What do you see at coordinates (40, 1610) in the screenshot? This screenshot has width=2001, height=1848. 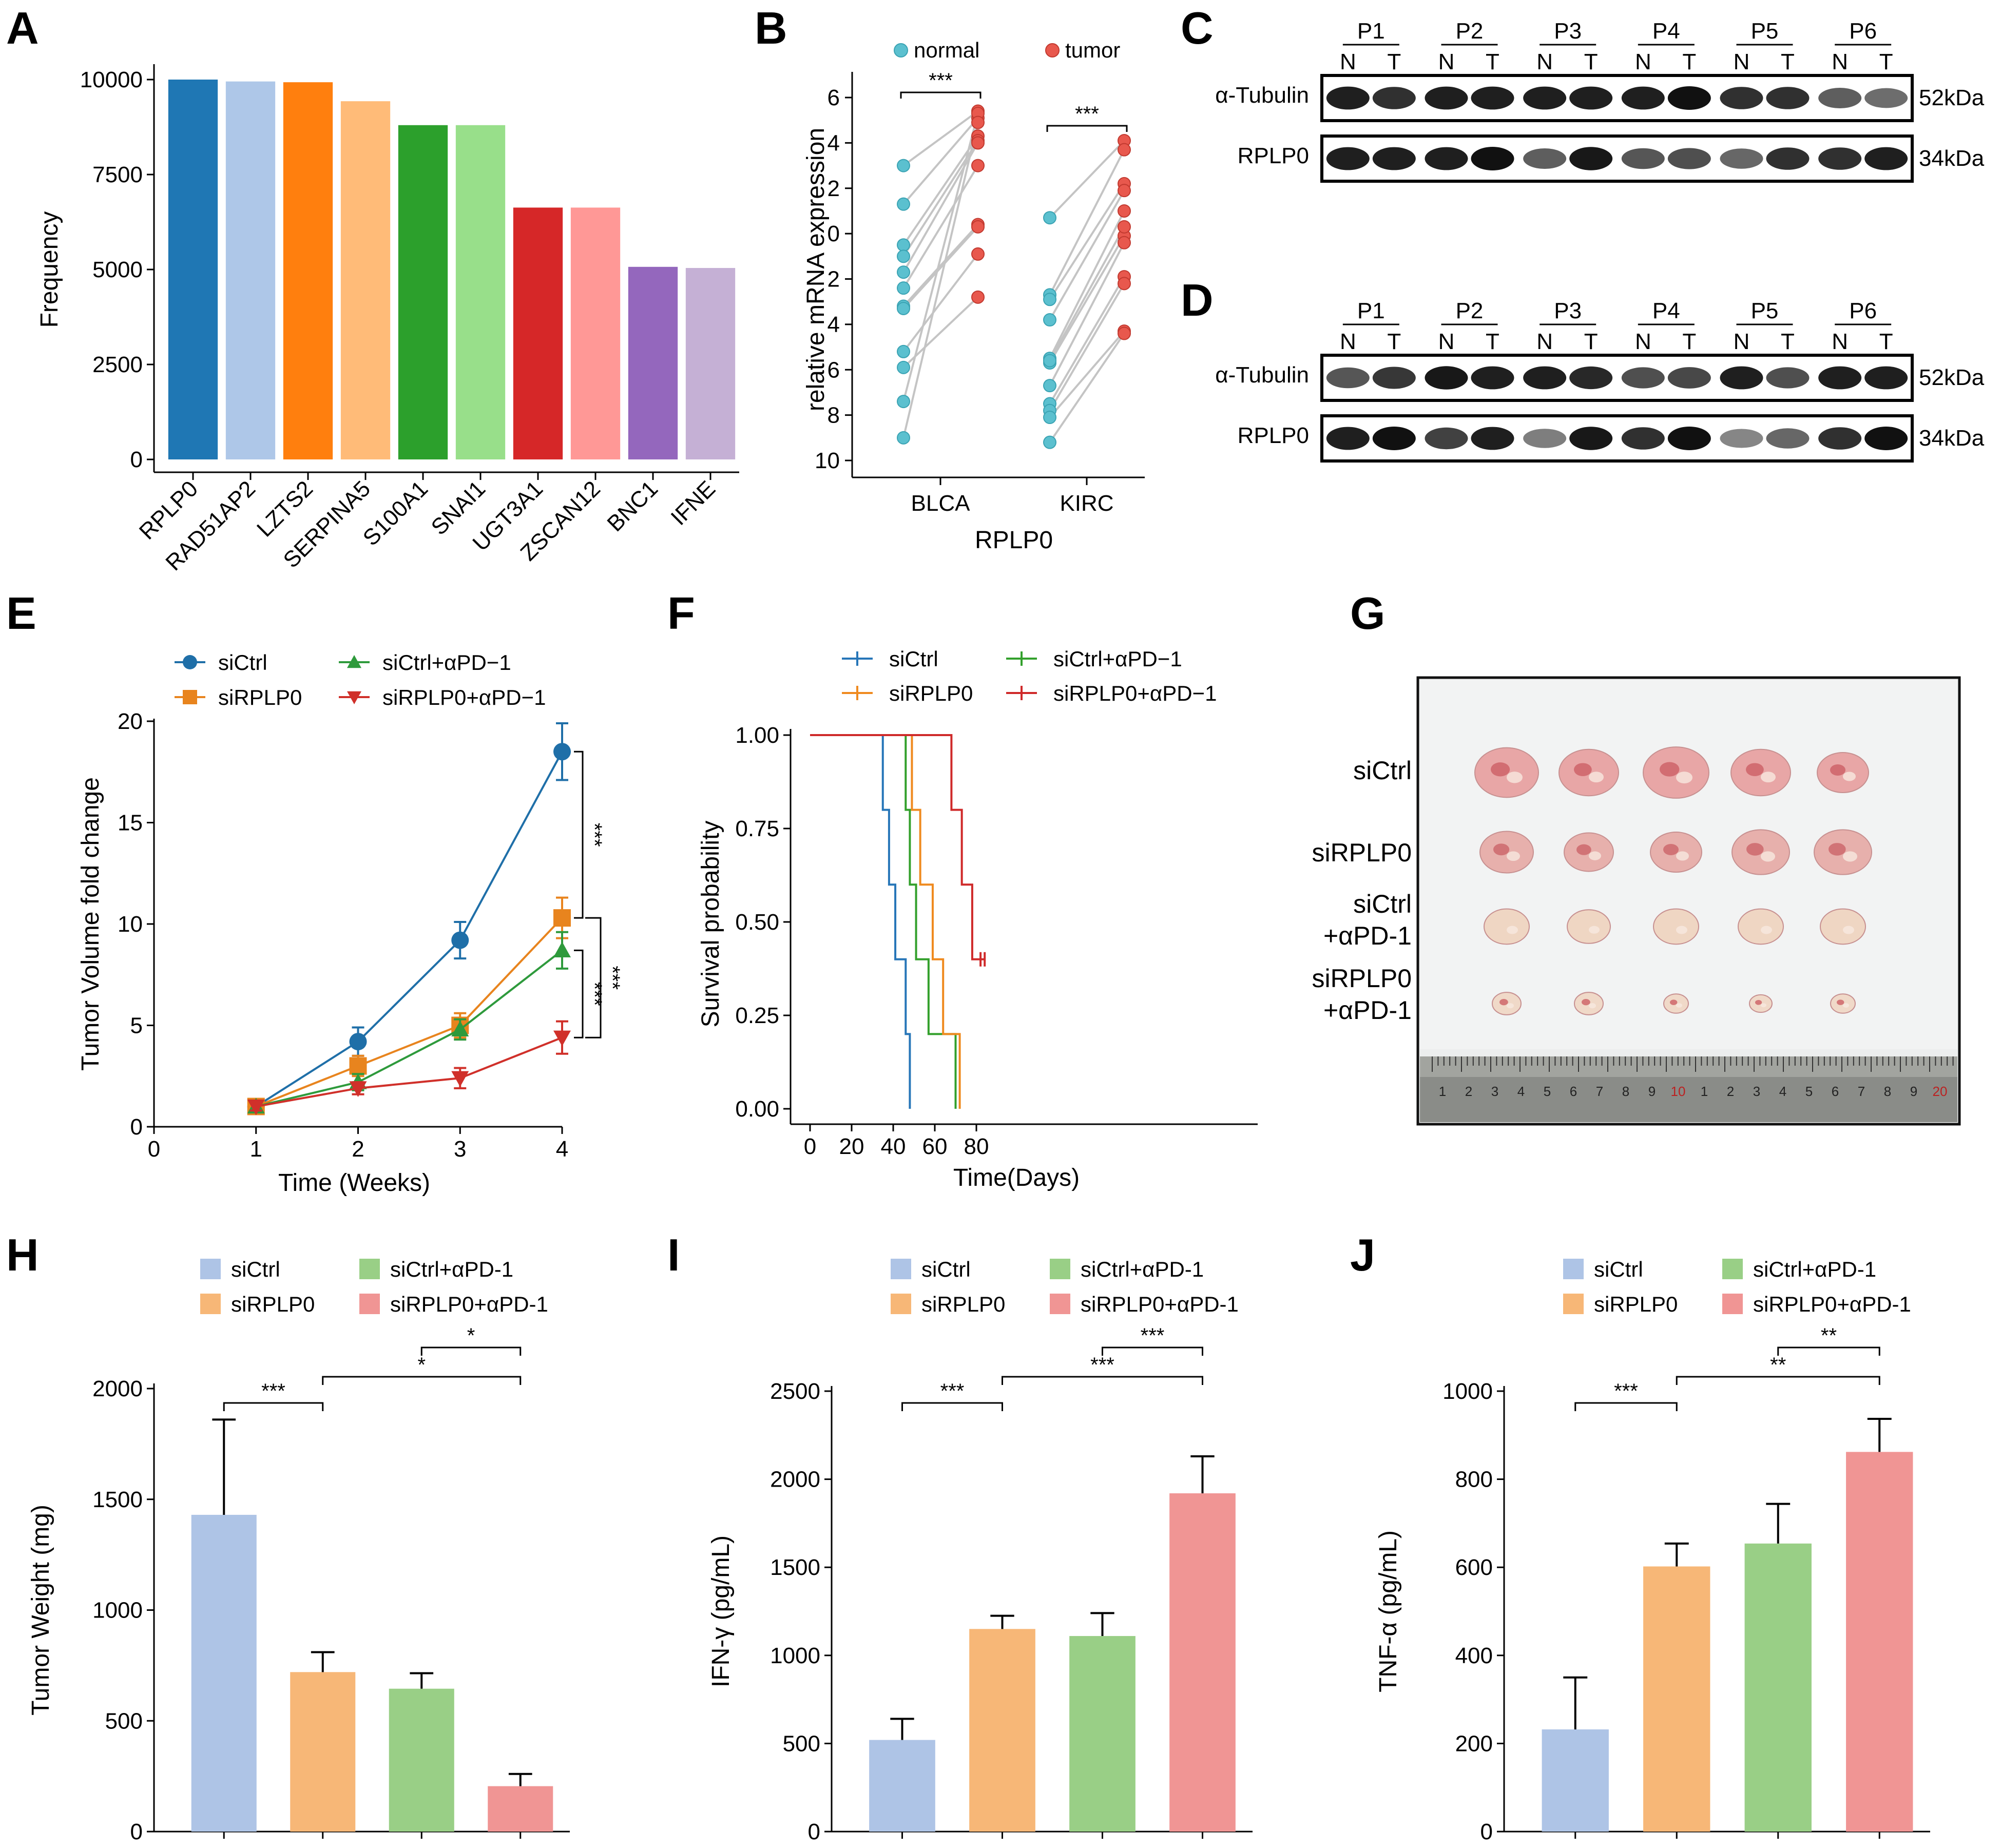 I see `y-axis-title: Tumor Weight (mg)` at bounding box center [40, 1610].